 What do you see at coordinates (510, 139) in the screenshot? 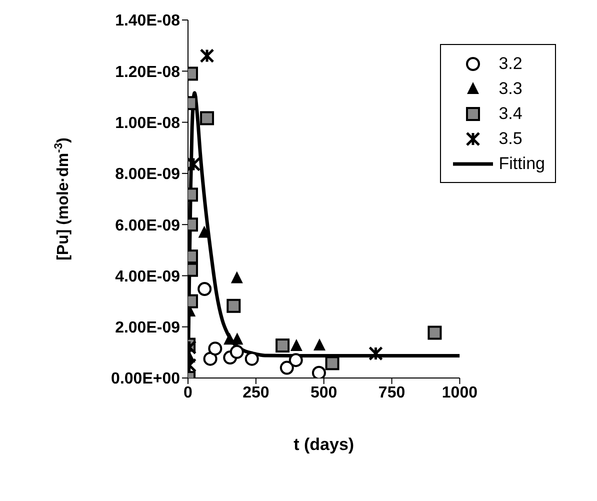
I see `legend-label: 3.5` at bounding box center [510, 139].